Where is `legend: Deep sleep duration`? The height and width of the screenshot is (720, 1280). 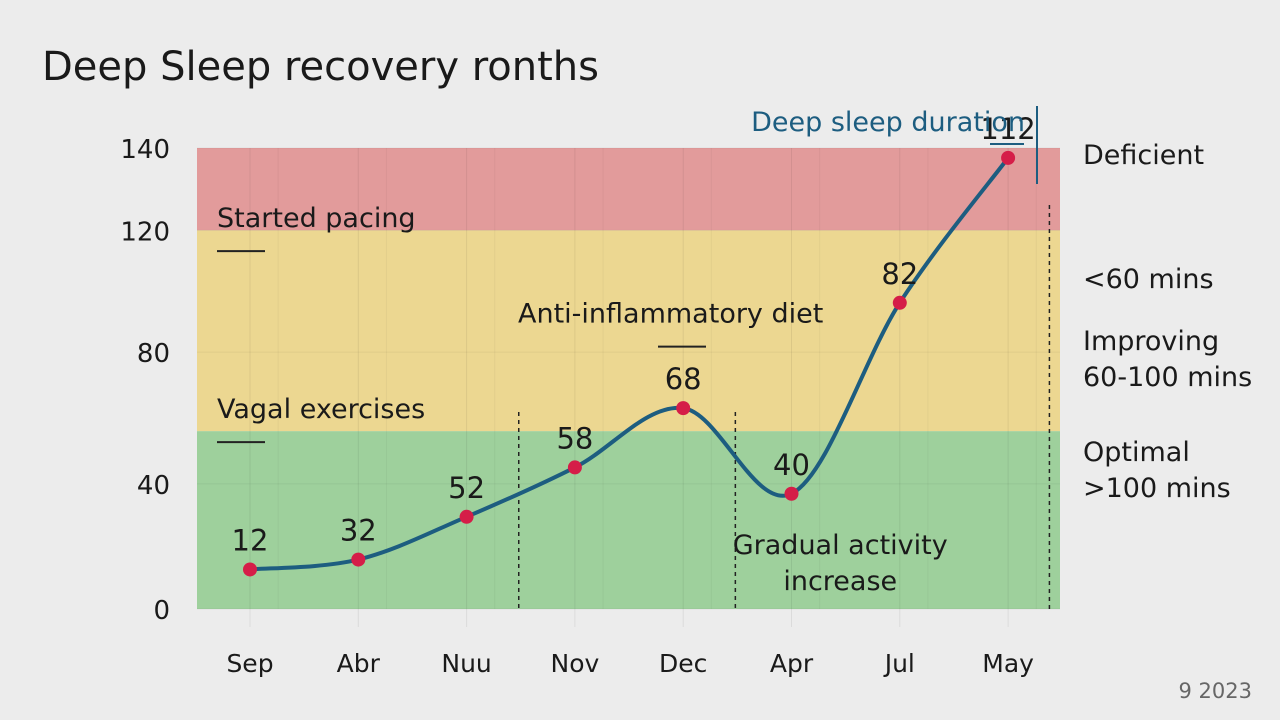 legend: Deep sleep duration is located at coordinates (894, 145).